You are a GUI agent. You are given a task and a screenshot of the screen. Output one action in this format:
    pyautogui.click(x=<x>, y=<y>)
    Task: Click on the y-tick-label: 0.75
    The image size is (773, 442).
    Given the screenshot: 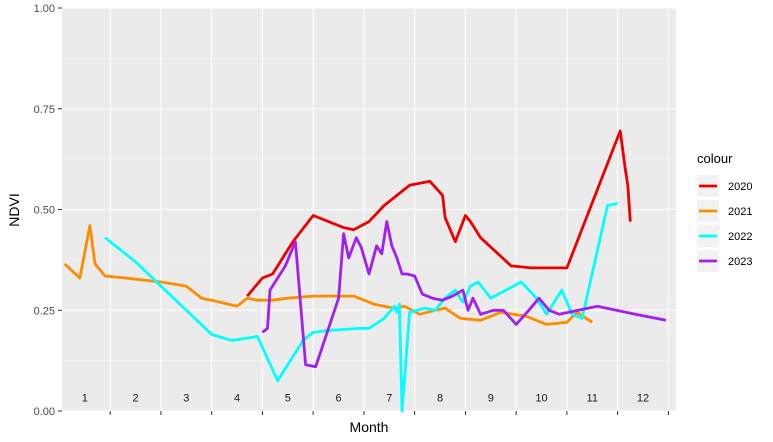 What is the action you would take?
    pyautogui.click(x=44, y=110)
    